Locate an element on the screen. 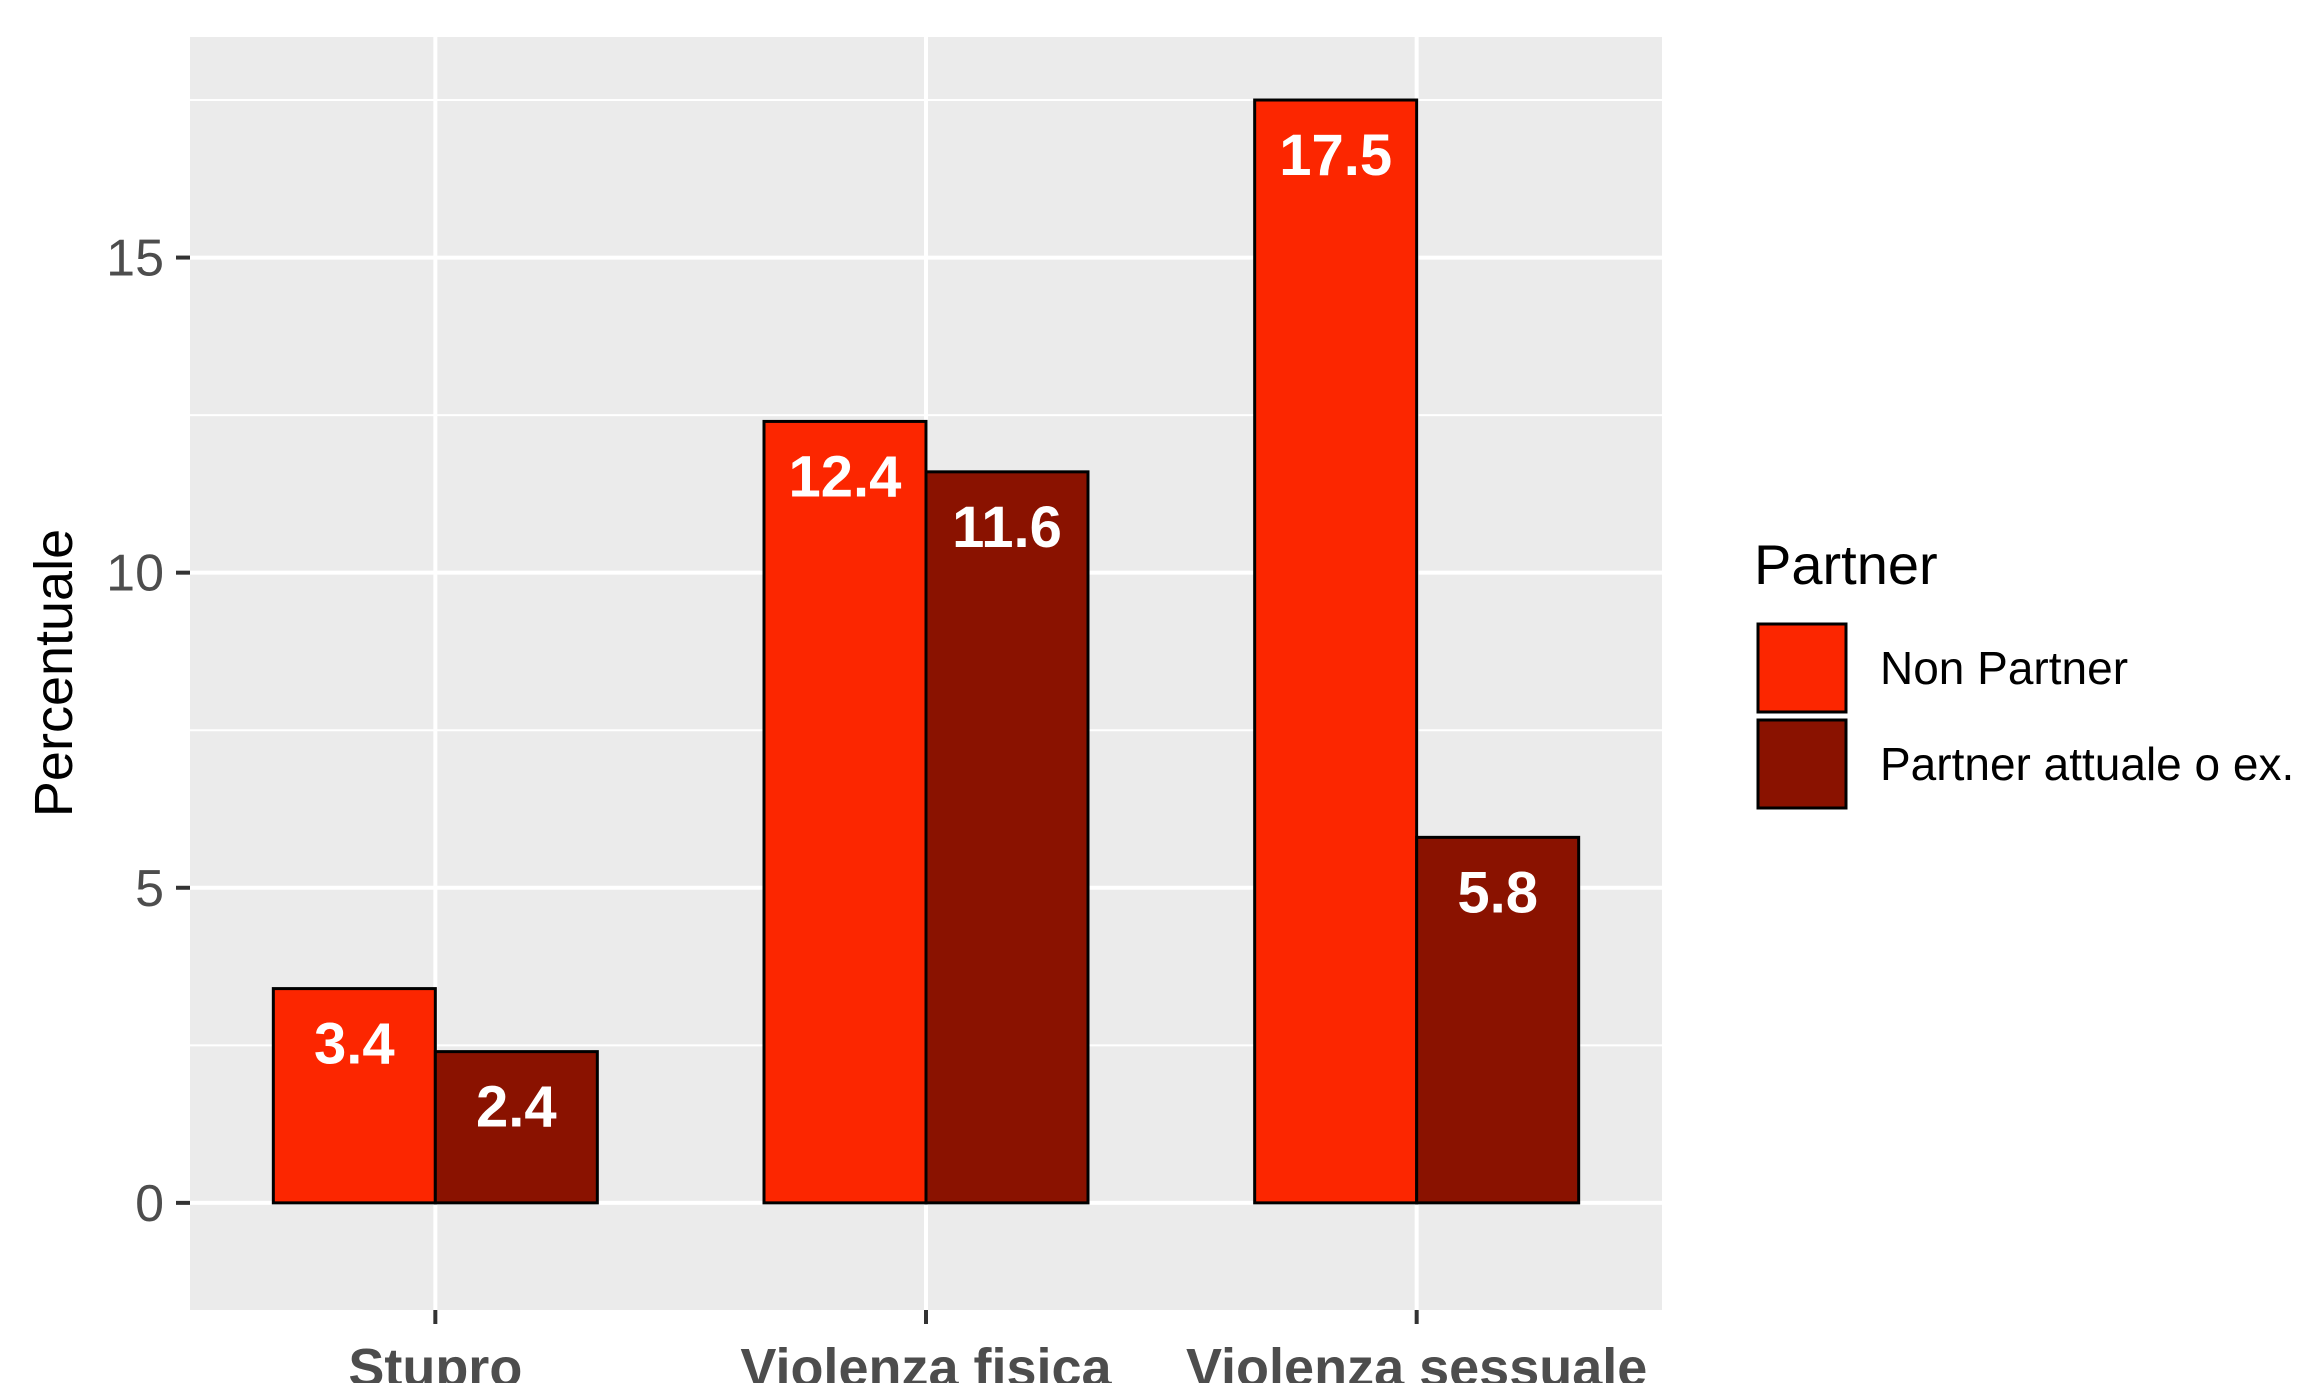 Image resolution: width=2316 pixels, height=1383 pixels. y-axis: 0 5 10 15 is located at coordinates (148, 731).